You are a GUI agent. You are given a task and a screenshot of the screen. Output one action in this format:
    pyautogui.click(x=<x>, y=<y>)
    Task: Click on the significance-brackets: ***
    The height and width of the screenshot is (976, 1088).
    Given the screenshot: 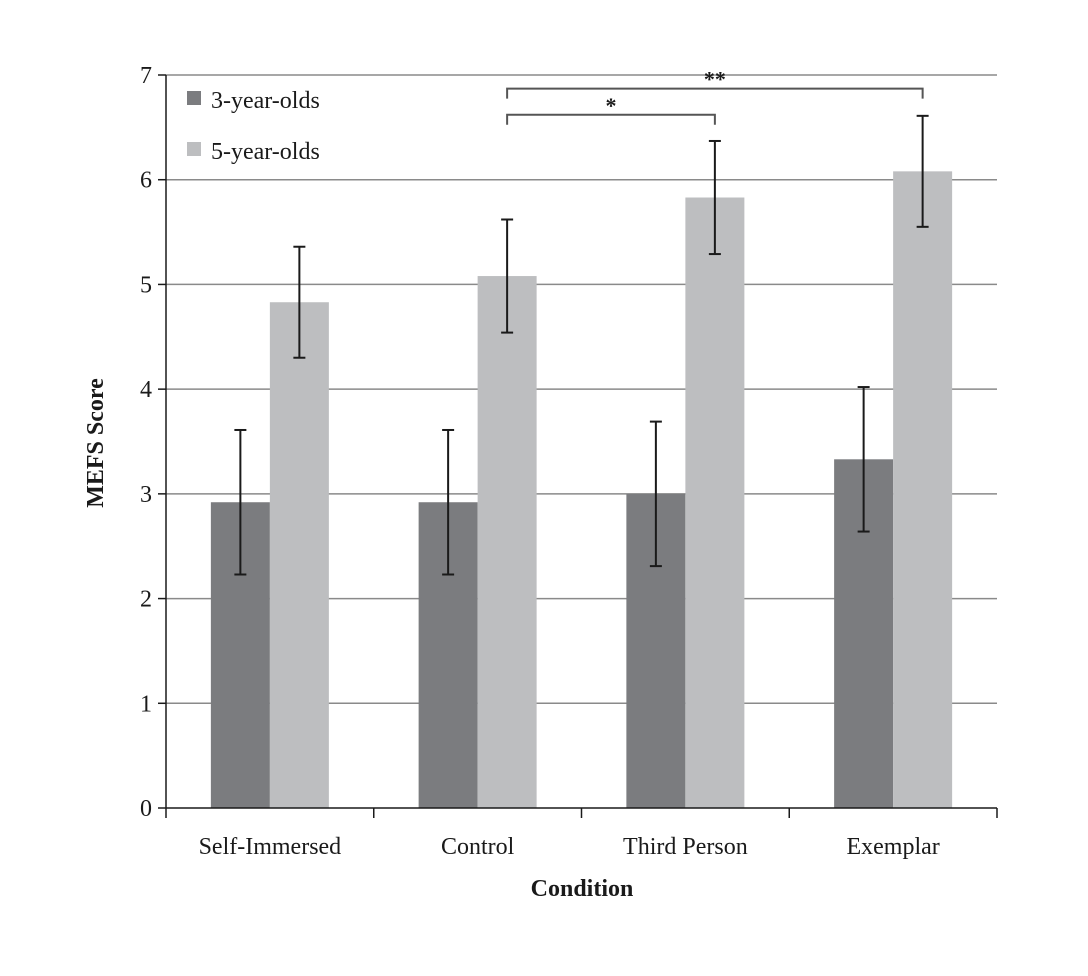 What is the action you would take?
    pyautogui.click(x=715, y=96)
    